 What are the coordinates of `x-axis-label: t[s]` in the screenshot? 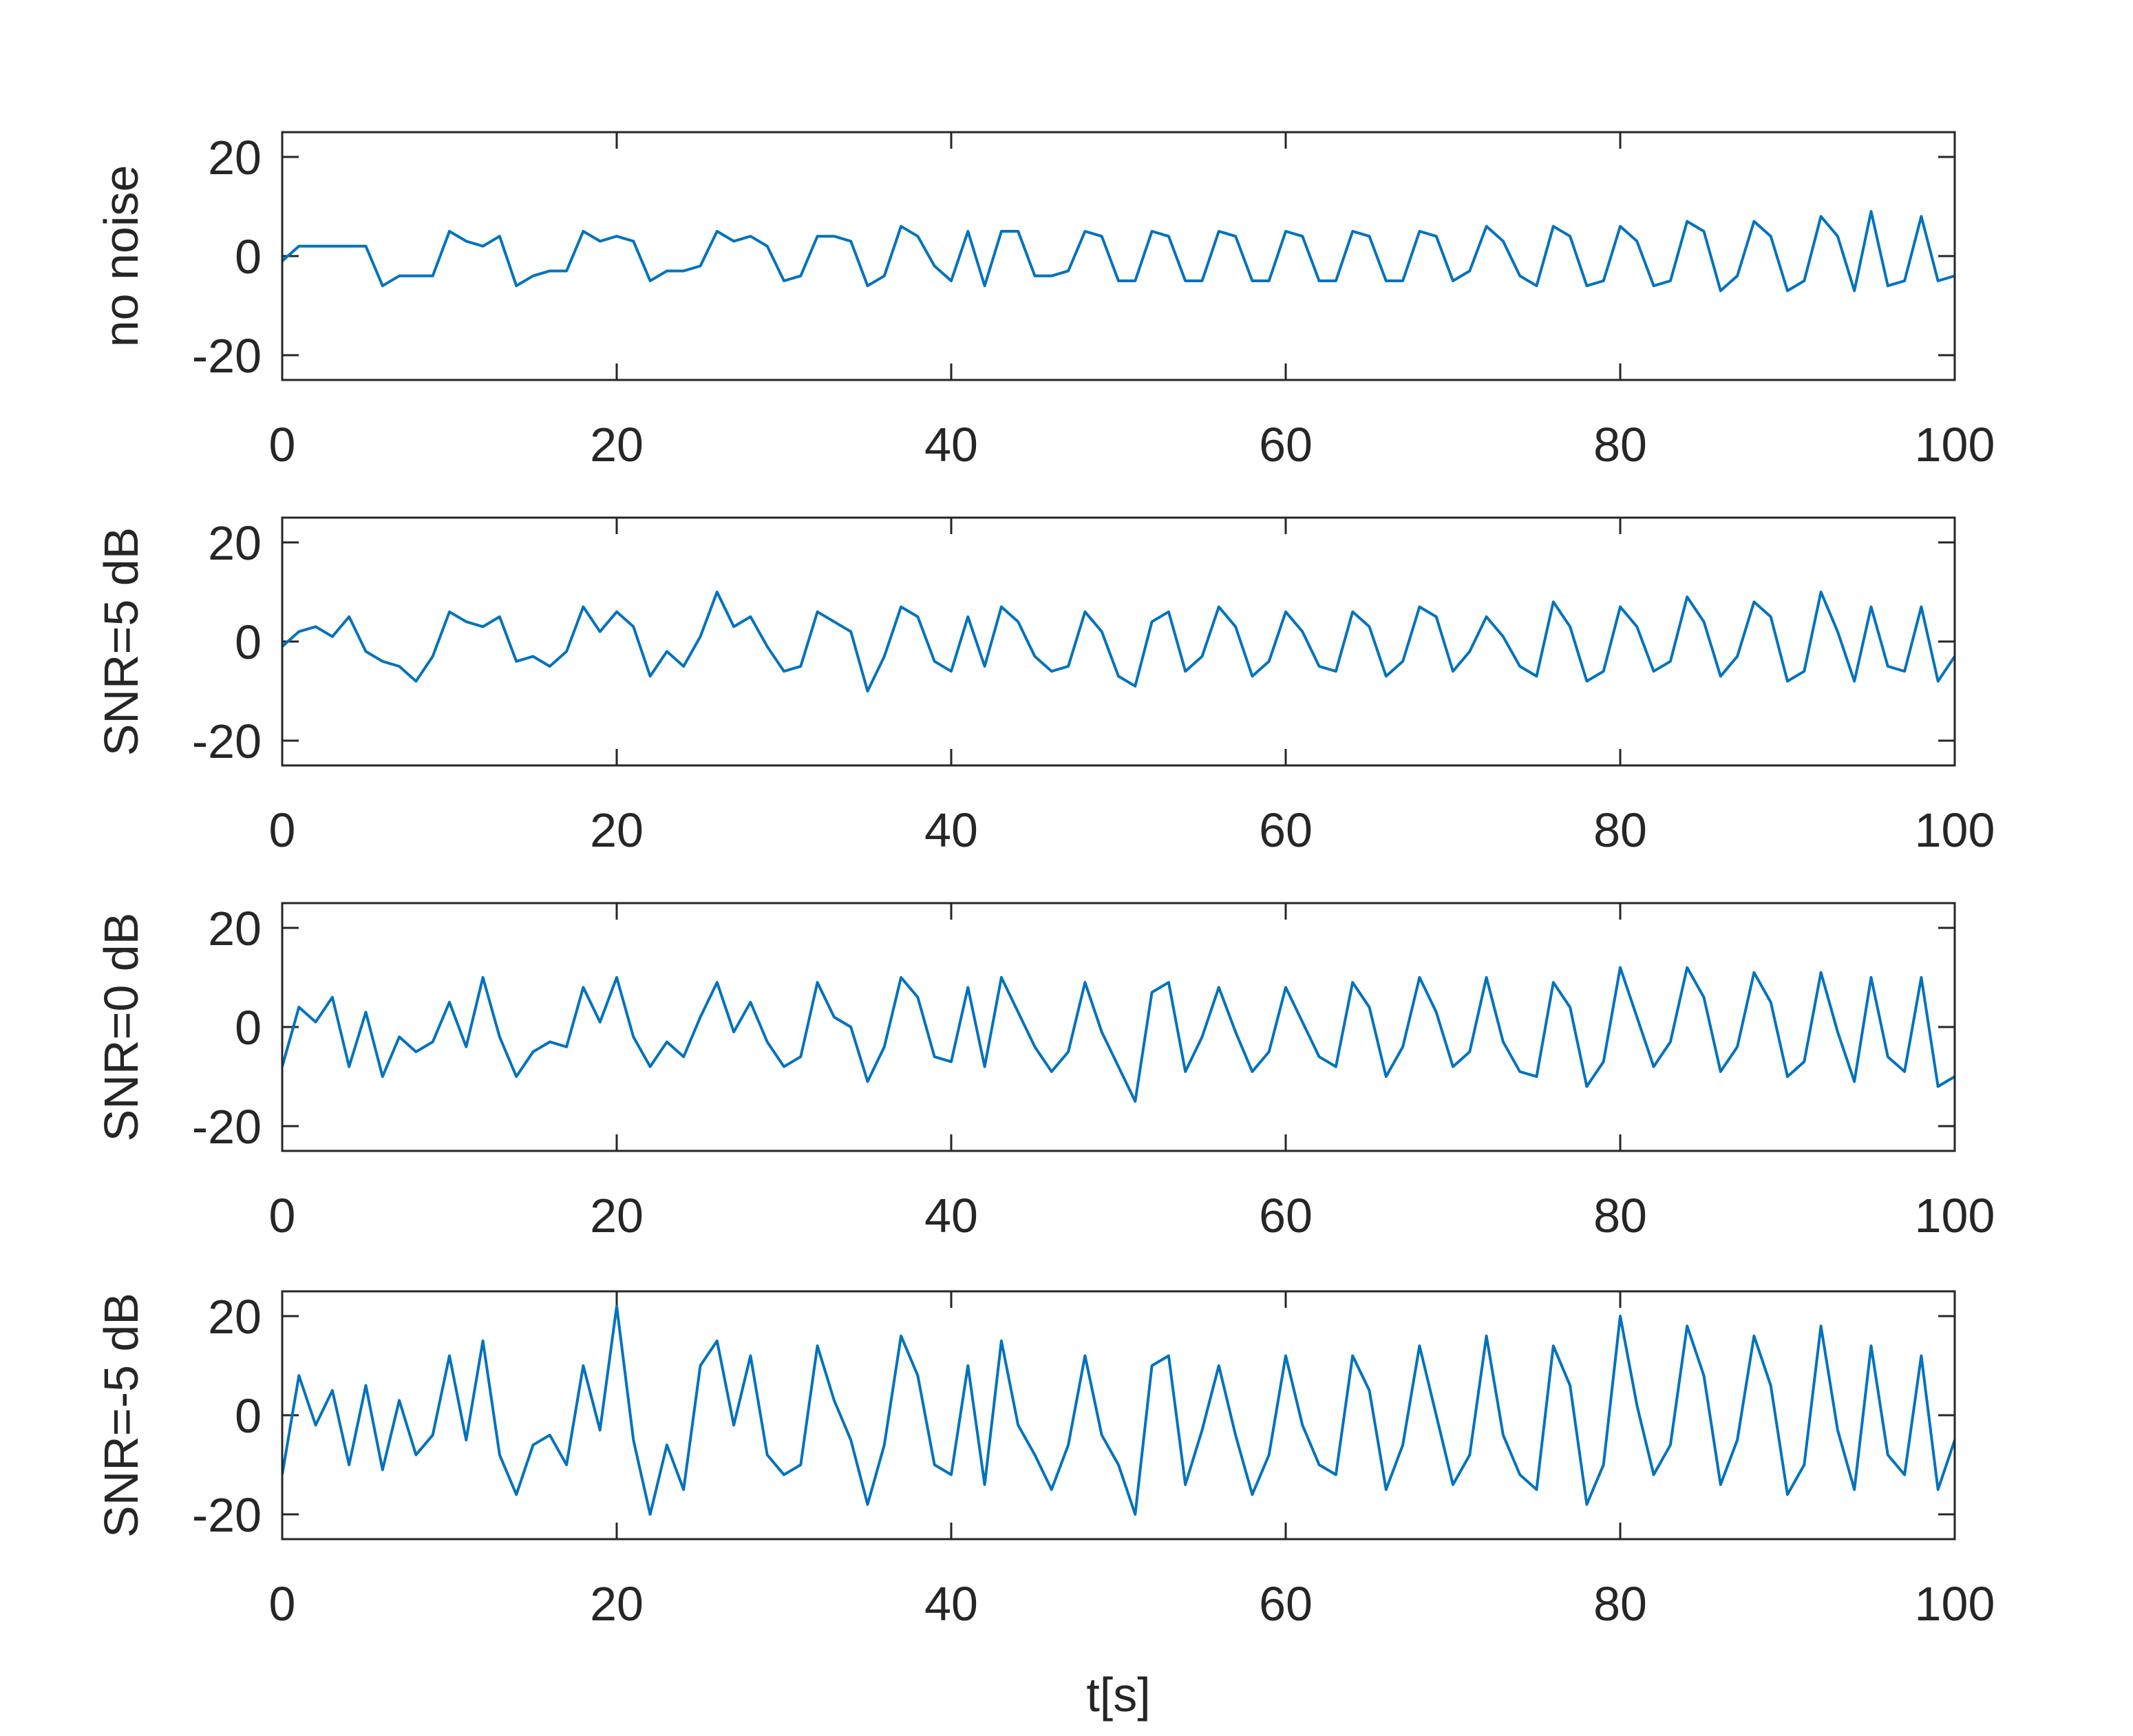 It's located at (1118, 1695).